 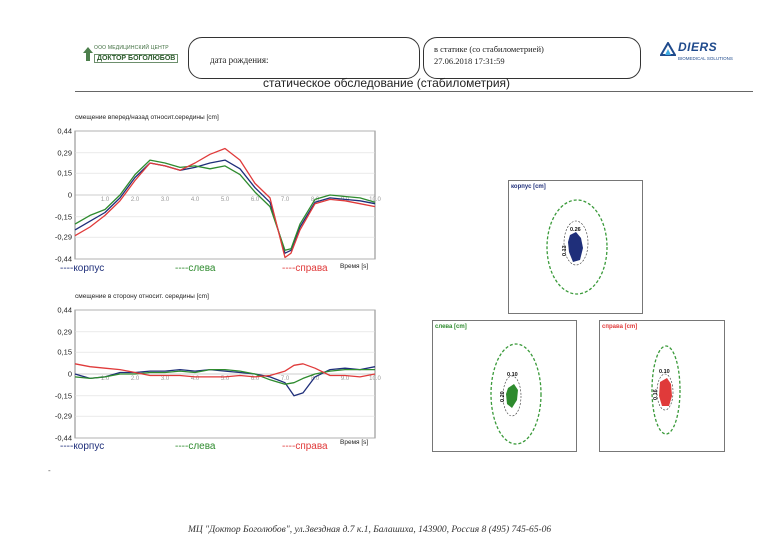 I want to click on chart2-xtick-label: 10.0, so click(x=375, y=379).